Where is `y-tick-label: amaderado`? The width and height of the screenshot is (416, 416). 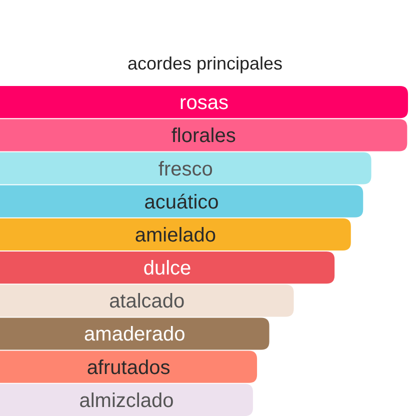
y-tick-label: amaderado is located at coordinates (135, 335).